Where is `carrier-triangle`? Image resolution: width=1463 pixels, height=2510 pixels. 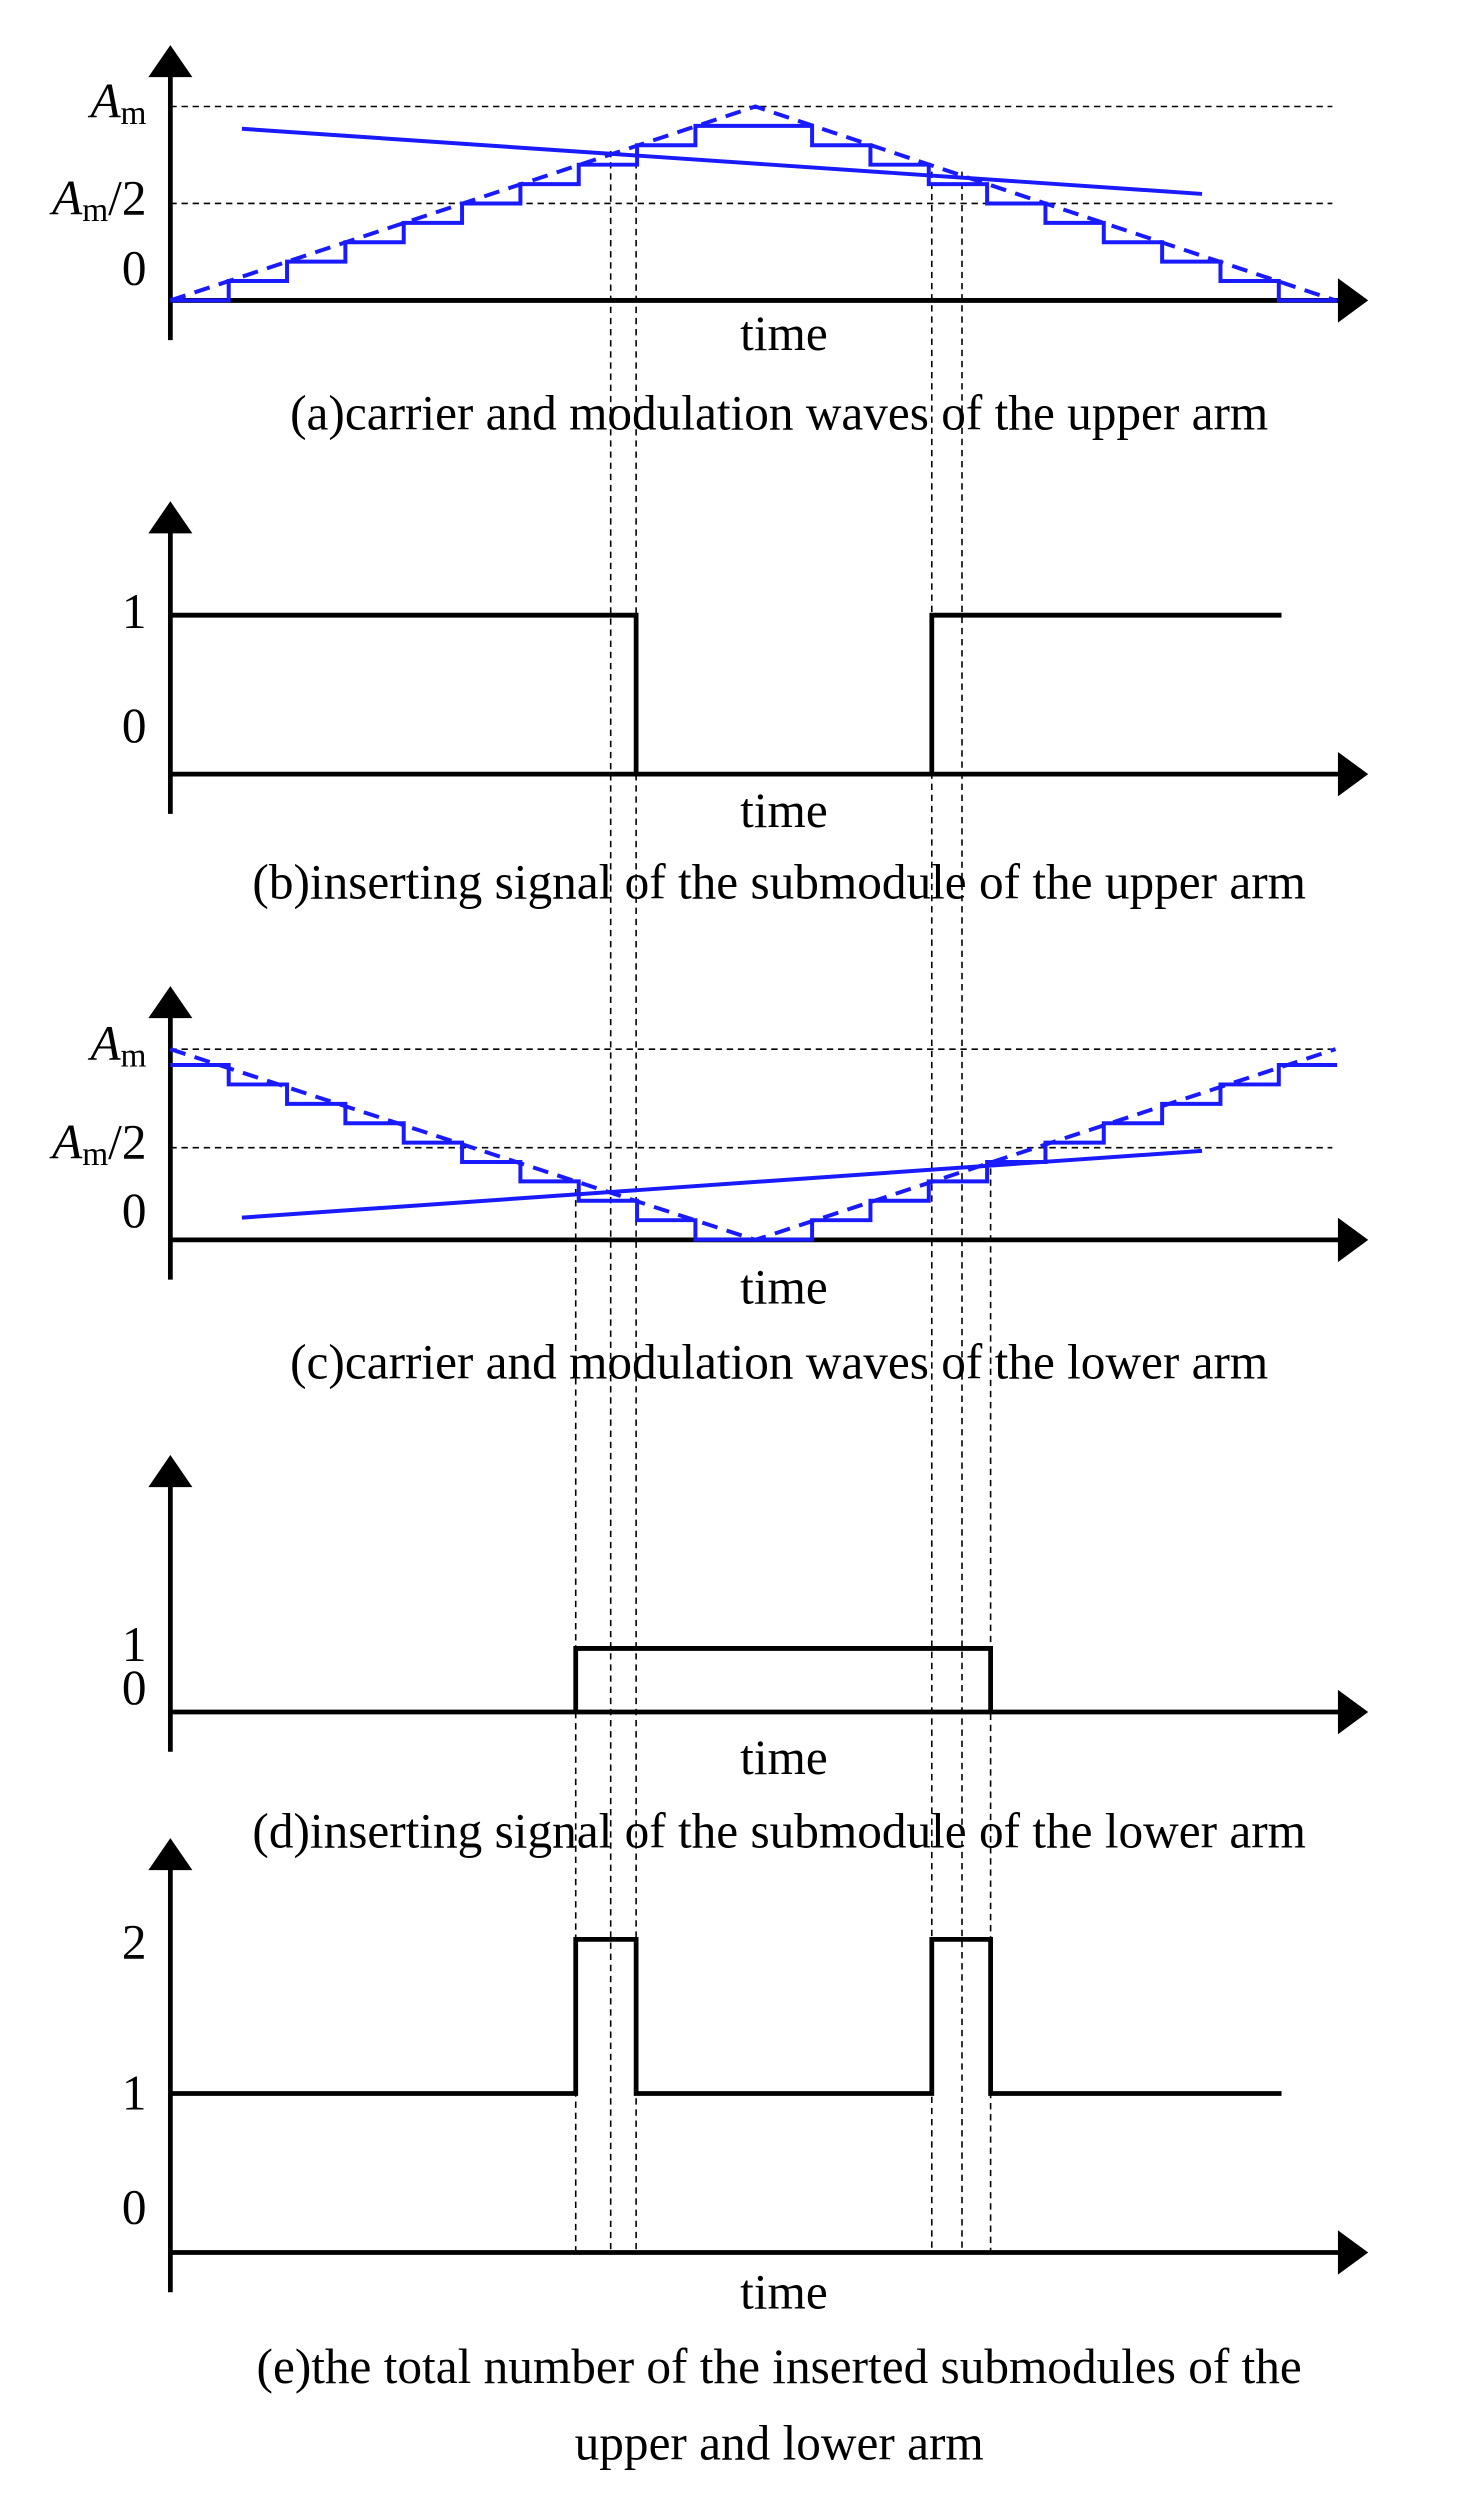 carrier-triangle is located at coordinates (753, 203).